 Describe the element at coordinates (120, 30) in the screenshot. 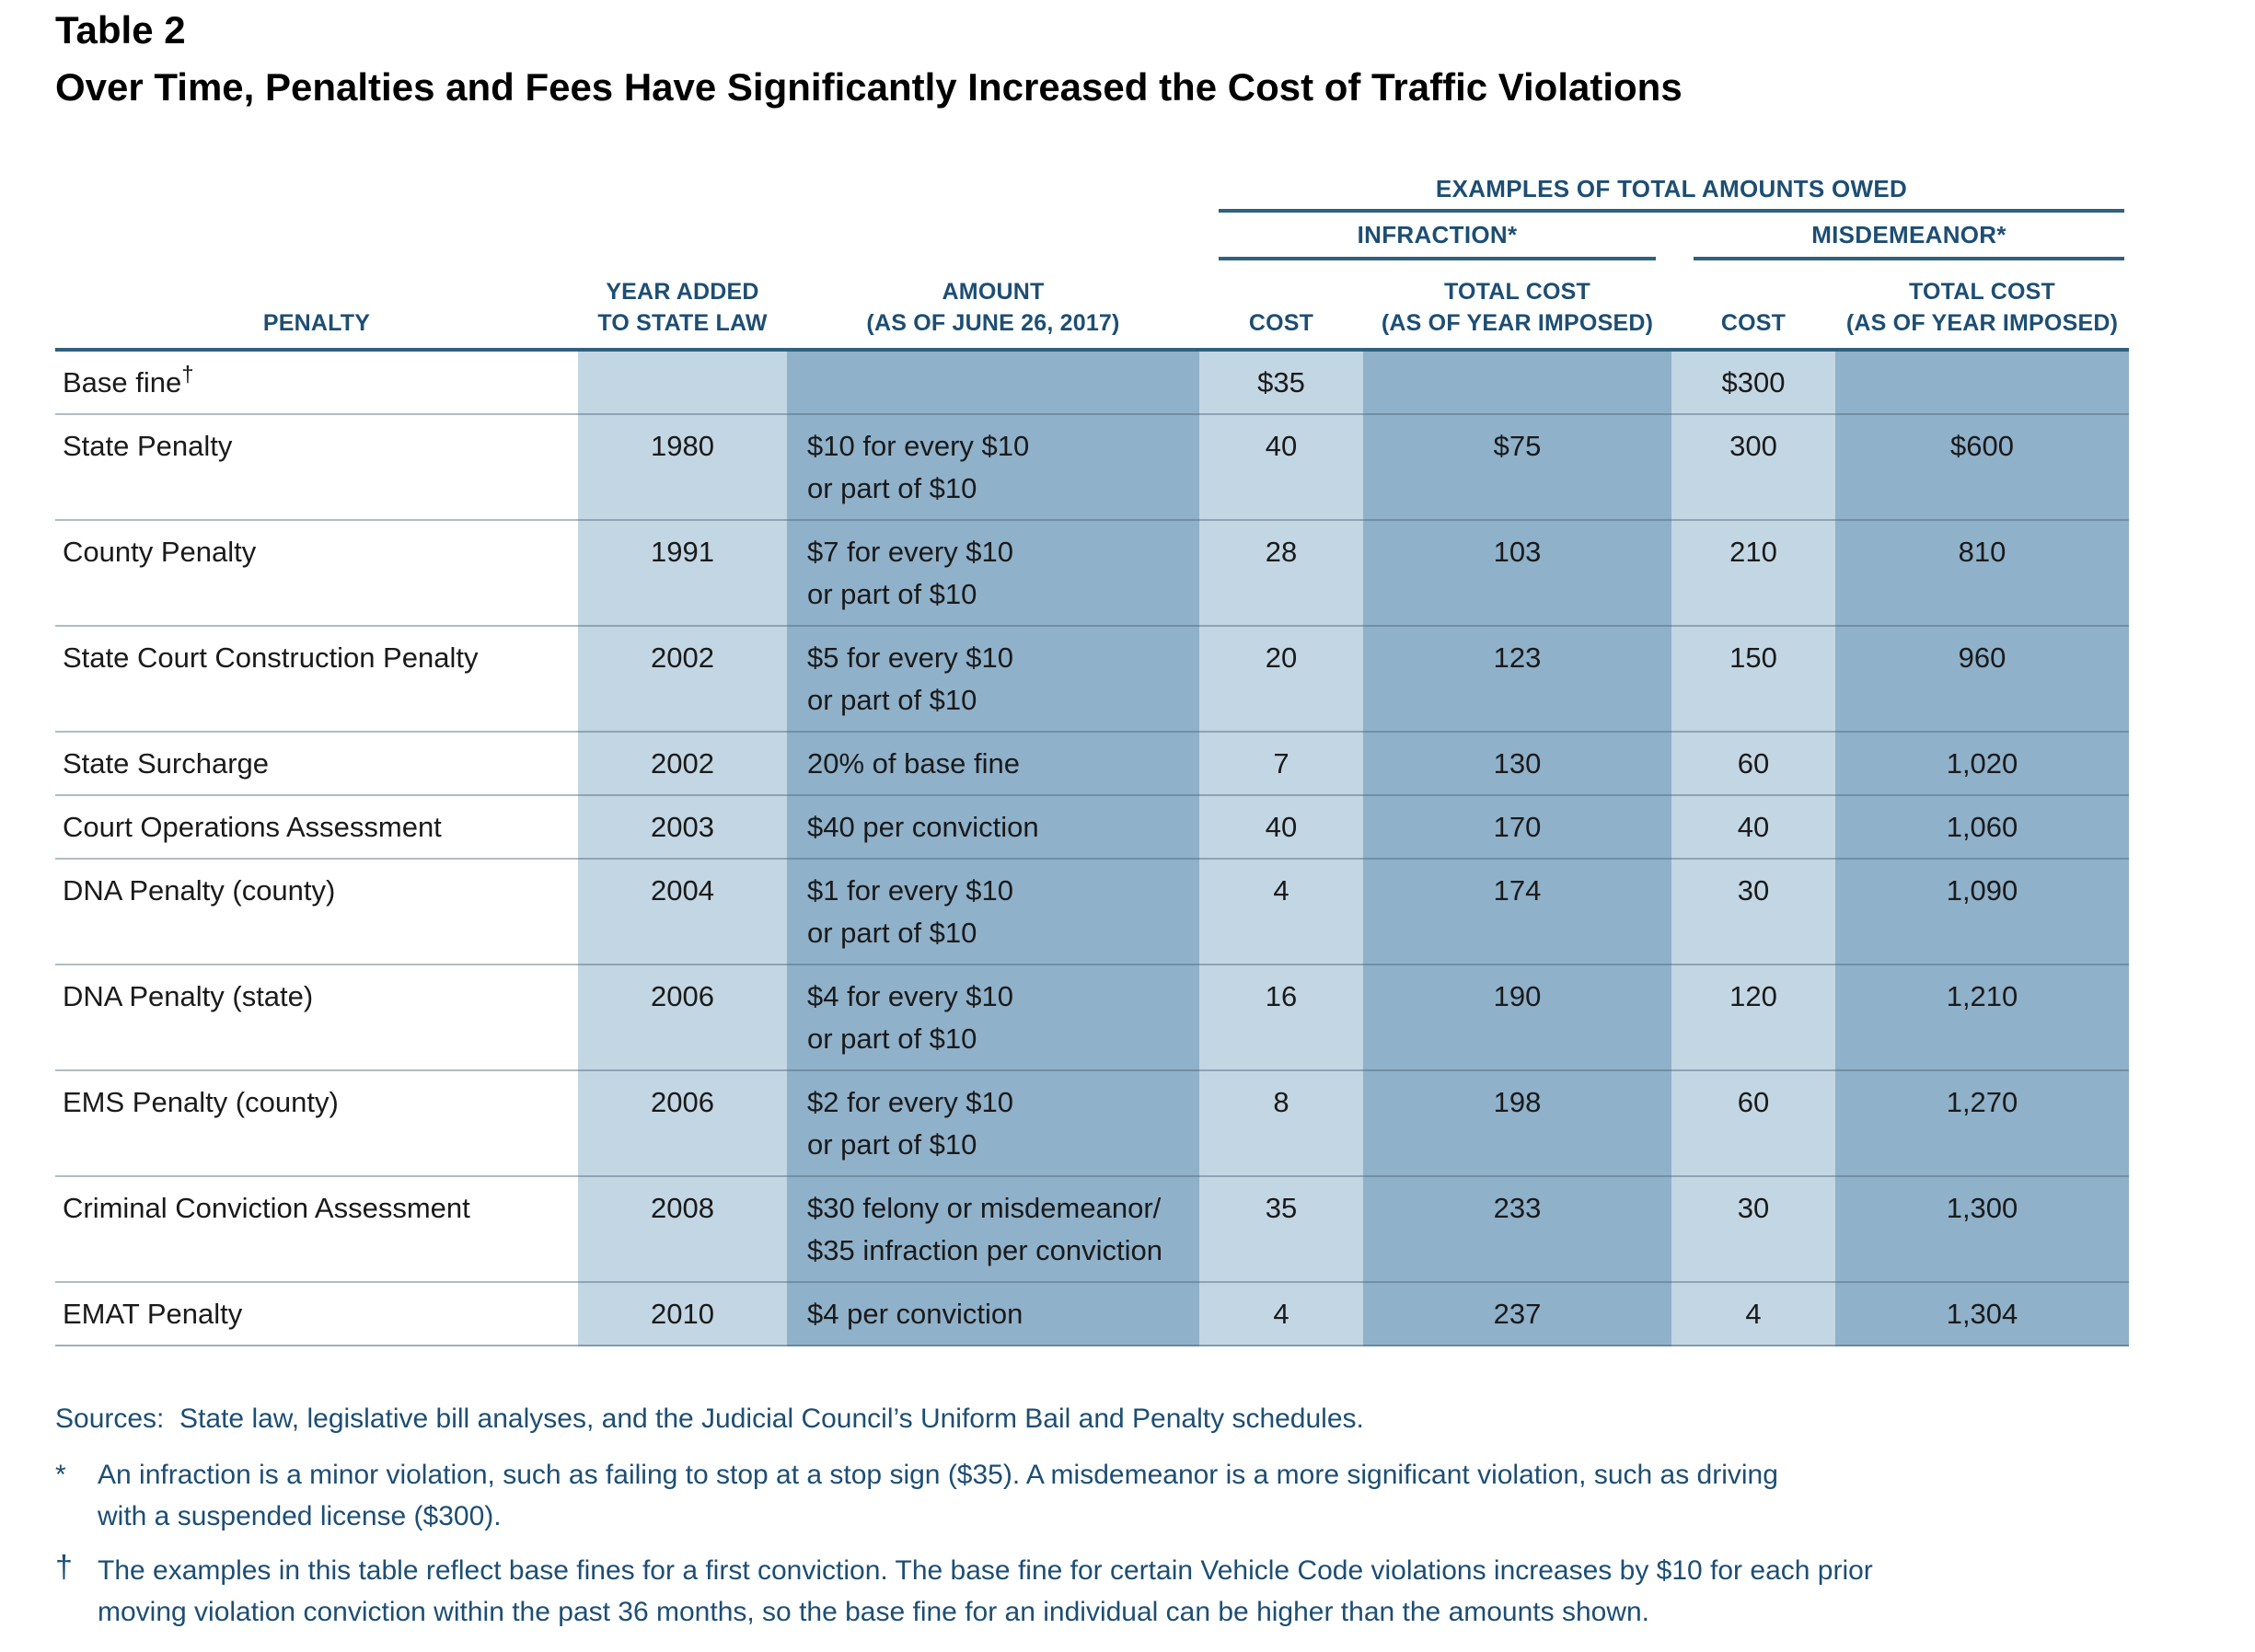

I see `table-number-title: Table 2` at that location.